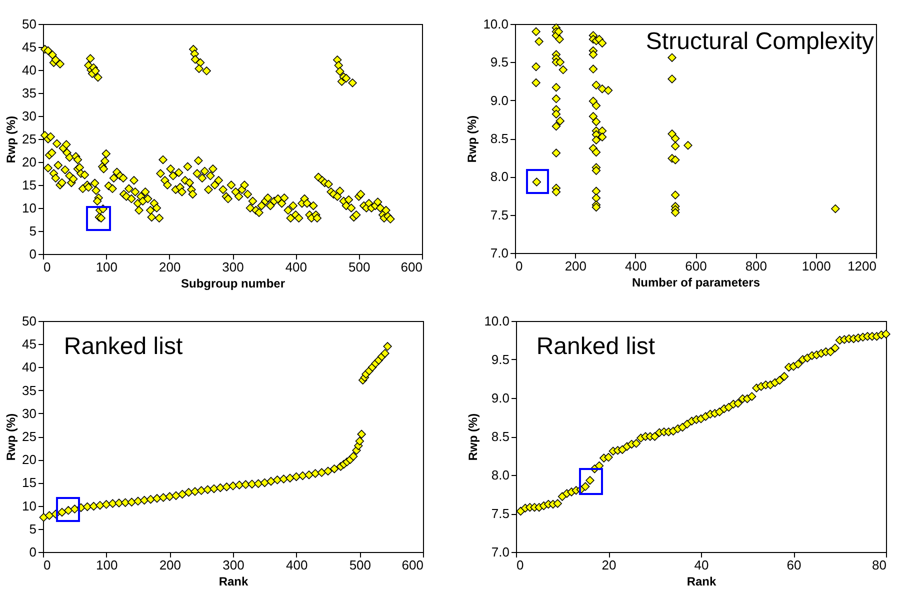 This screenshot has width=924, height=609. What do you see at coordinates (794, 565) in the screenshot?
I see `x-tick-label: 60` at bounding box center [794, 565].